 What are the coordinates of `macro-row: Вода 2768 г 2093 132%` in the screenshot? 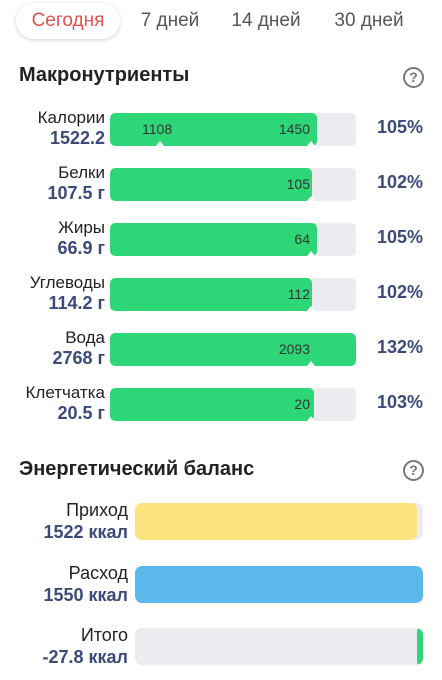 It's located at (221, 353).